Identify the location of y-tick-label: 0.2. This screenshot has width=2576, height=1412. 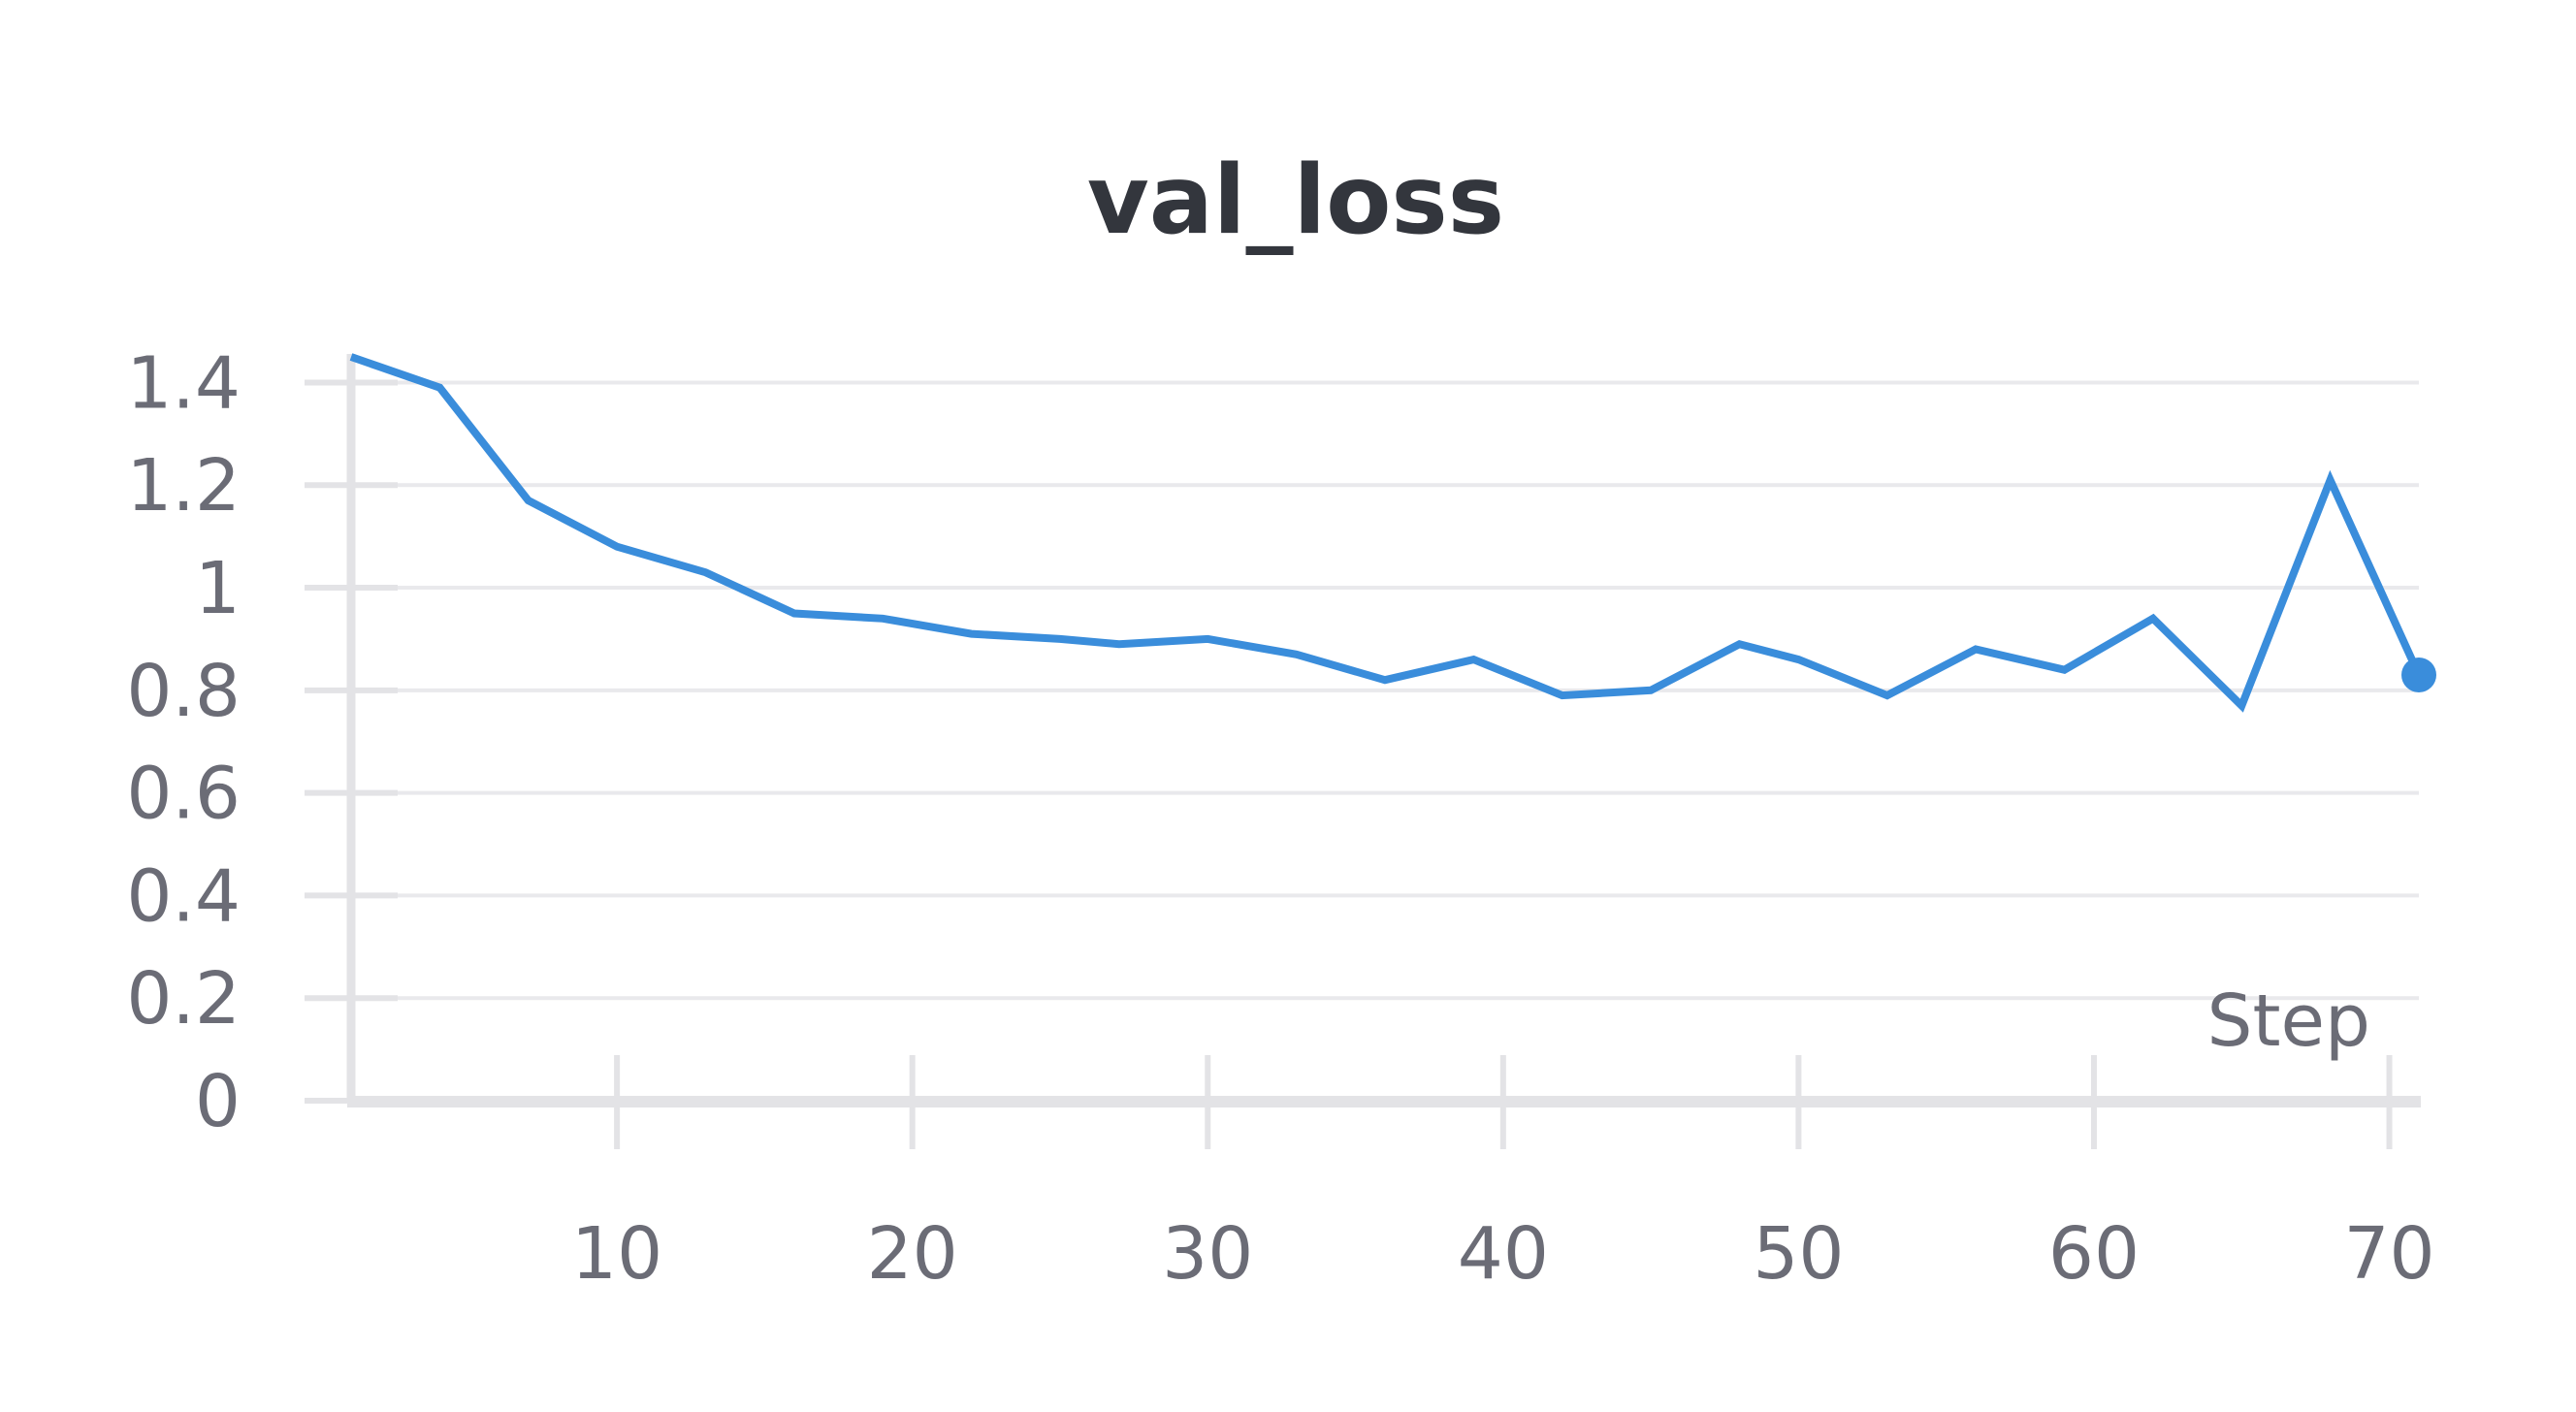
(183, 999).